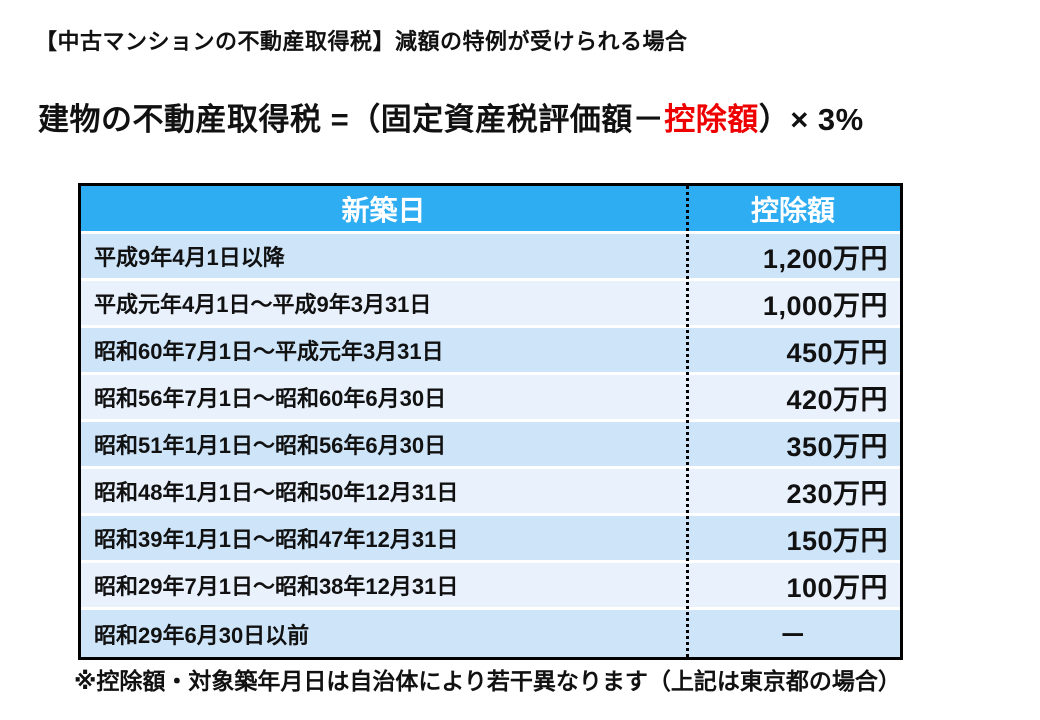 The width and height of the screenshot is (1040, 720). I want to click on header-deduction: 控除額, so click(792, 210).